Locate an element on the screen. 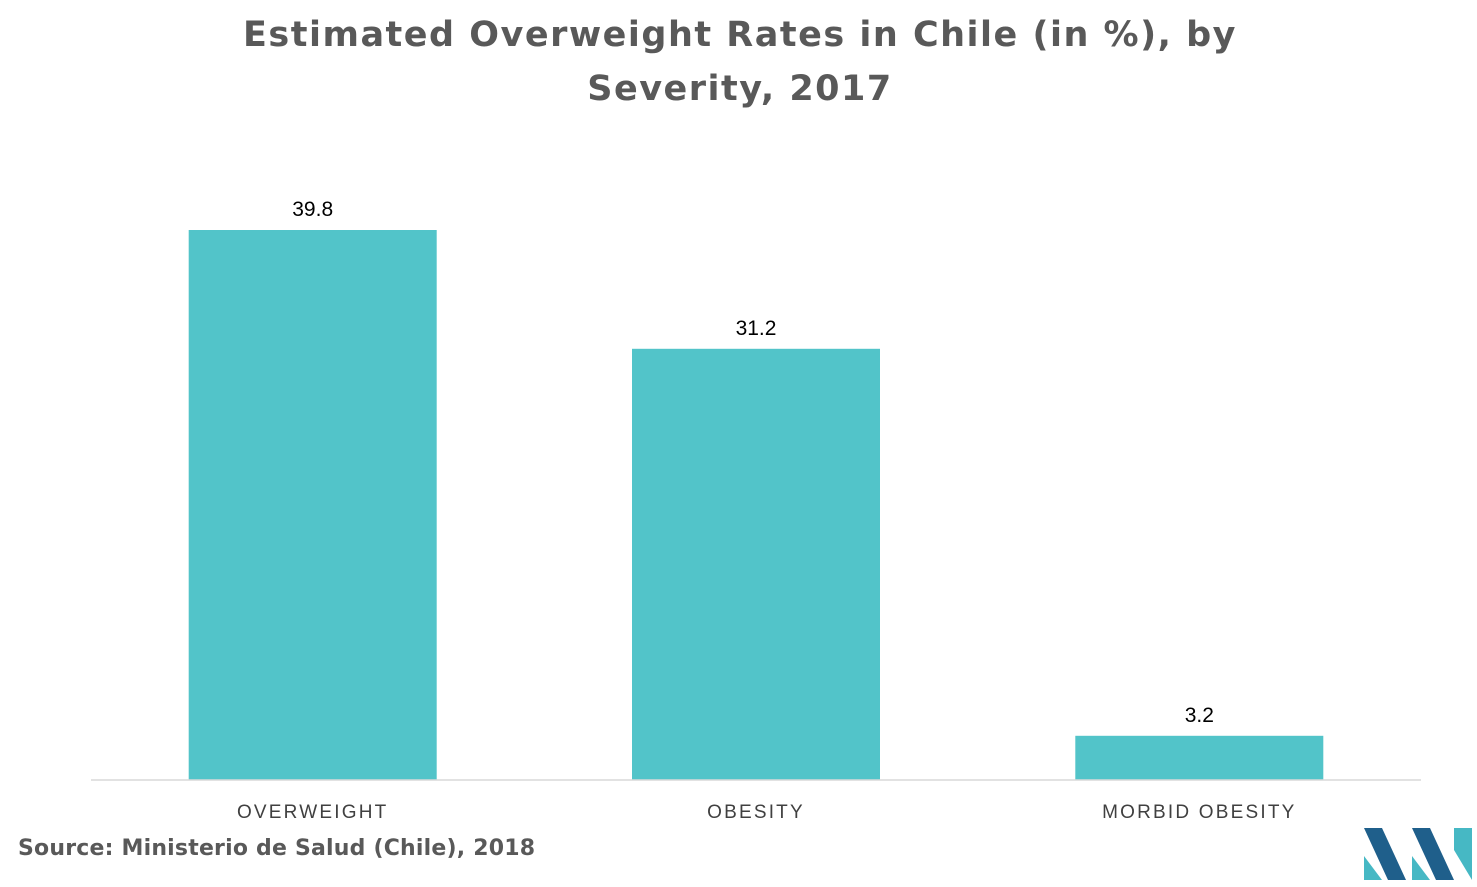  value-label: 39.8 is located at coordinates (312, 209).